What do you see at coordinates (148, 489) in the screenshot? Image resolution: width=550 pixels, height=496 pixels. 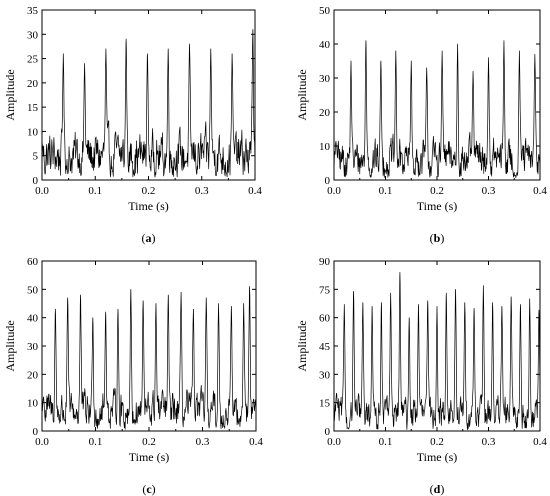 I see `panel-label: (c)` at bounding box center [148, 489].